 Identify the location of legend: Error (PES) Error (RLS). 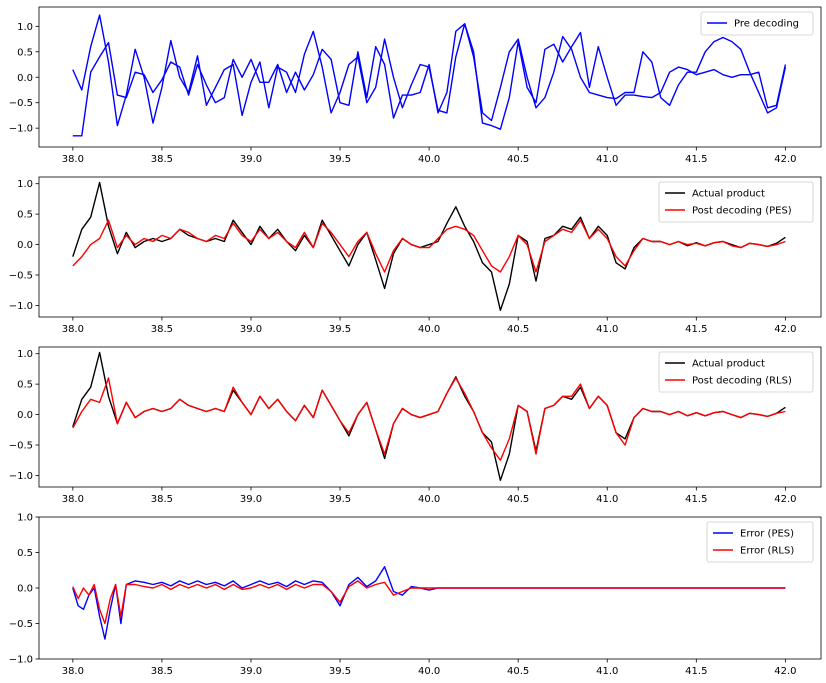
(760, 542).